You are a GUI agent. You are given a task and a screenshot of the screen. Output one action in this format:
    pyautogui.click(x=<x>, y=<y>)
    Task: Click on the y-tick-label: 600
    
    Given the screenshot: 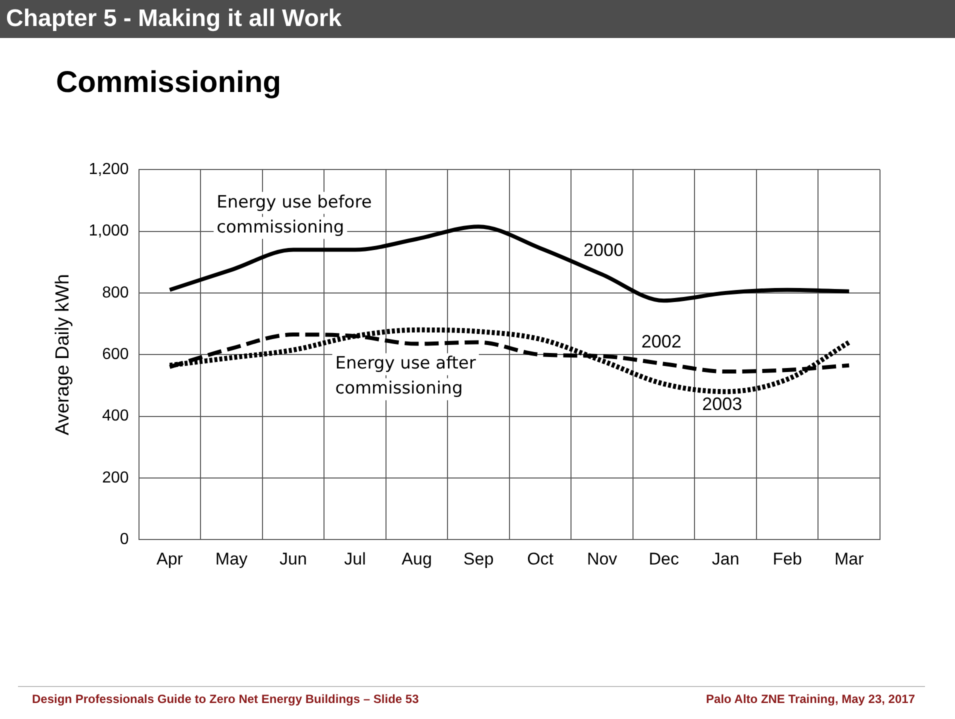 What is the action you would take?
    pyautogui.click(x=115, y=355)
    